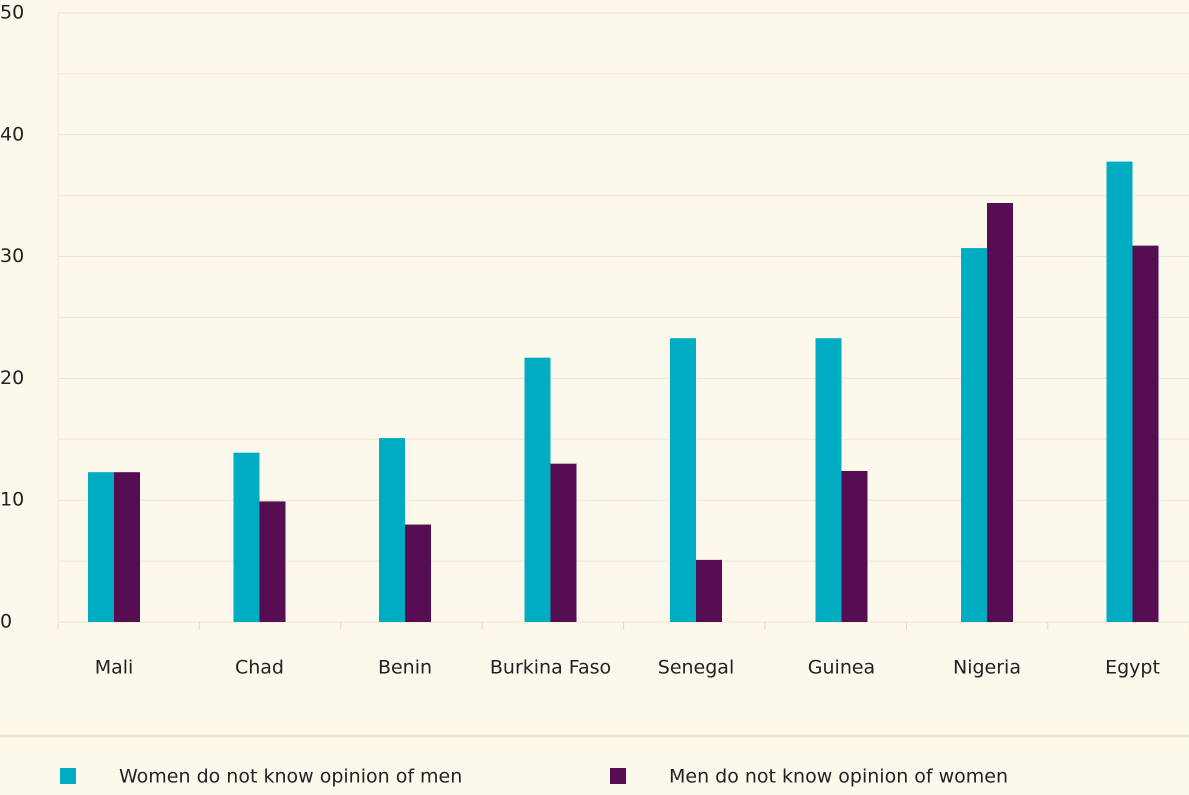 Image resolution: width=1189 pixels, height=795 pixels. I want to click on x-tick-label: Benin, so click(405, 668).